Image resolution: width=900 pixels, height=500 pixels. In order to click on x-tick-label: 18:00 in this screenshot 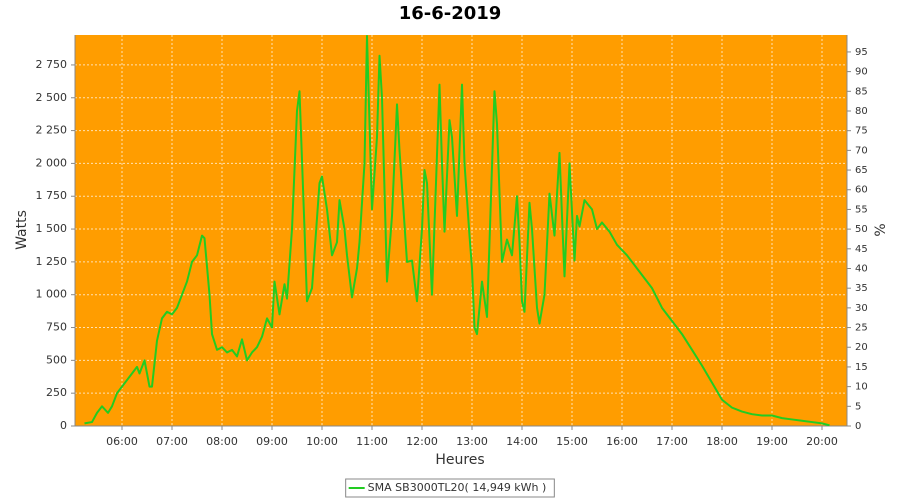, I will do `click(722, 441)`.